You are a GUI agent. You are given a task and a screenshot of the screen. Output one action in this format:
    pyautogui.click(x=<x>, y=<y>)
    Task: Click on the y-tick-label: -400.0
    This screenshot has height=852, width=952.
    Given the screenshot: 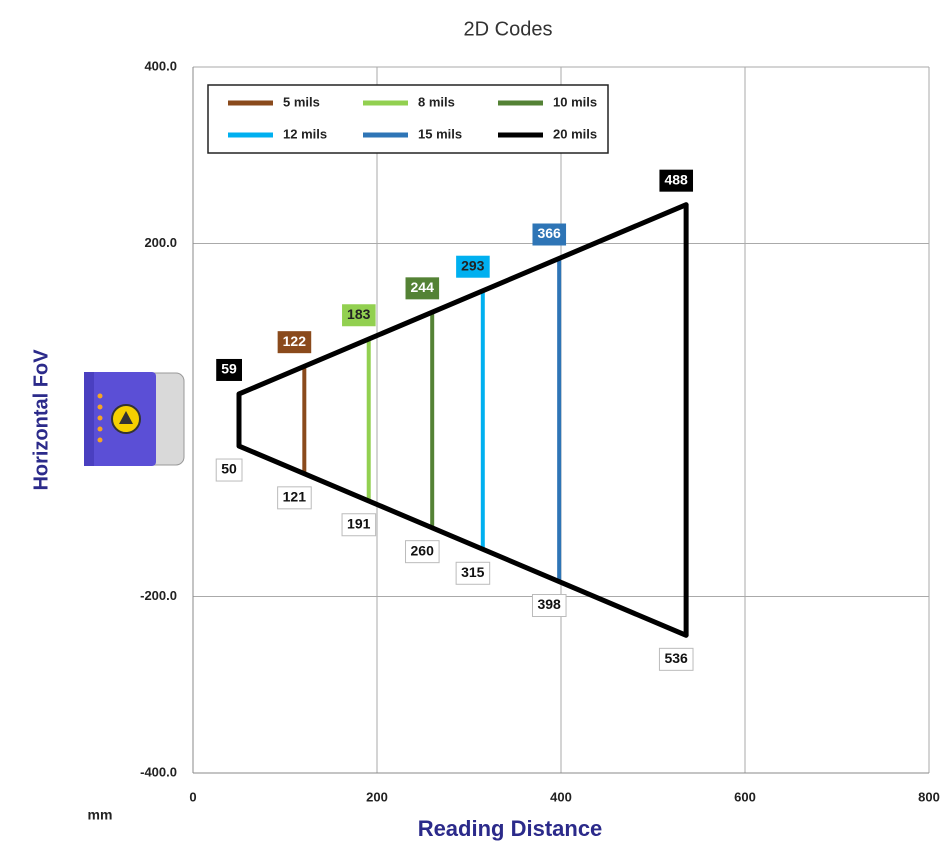 What is the action you would take?
    pyautogui.click(x=158, y=771)
    